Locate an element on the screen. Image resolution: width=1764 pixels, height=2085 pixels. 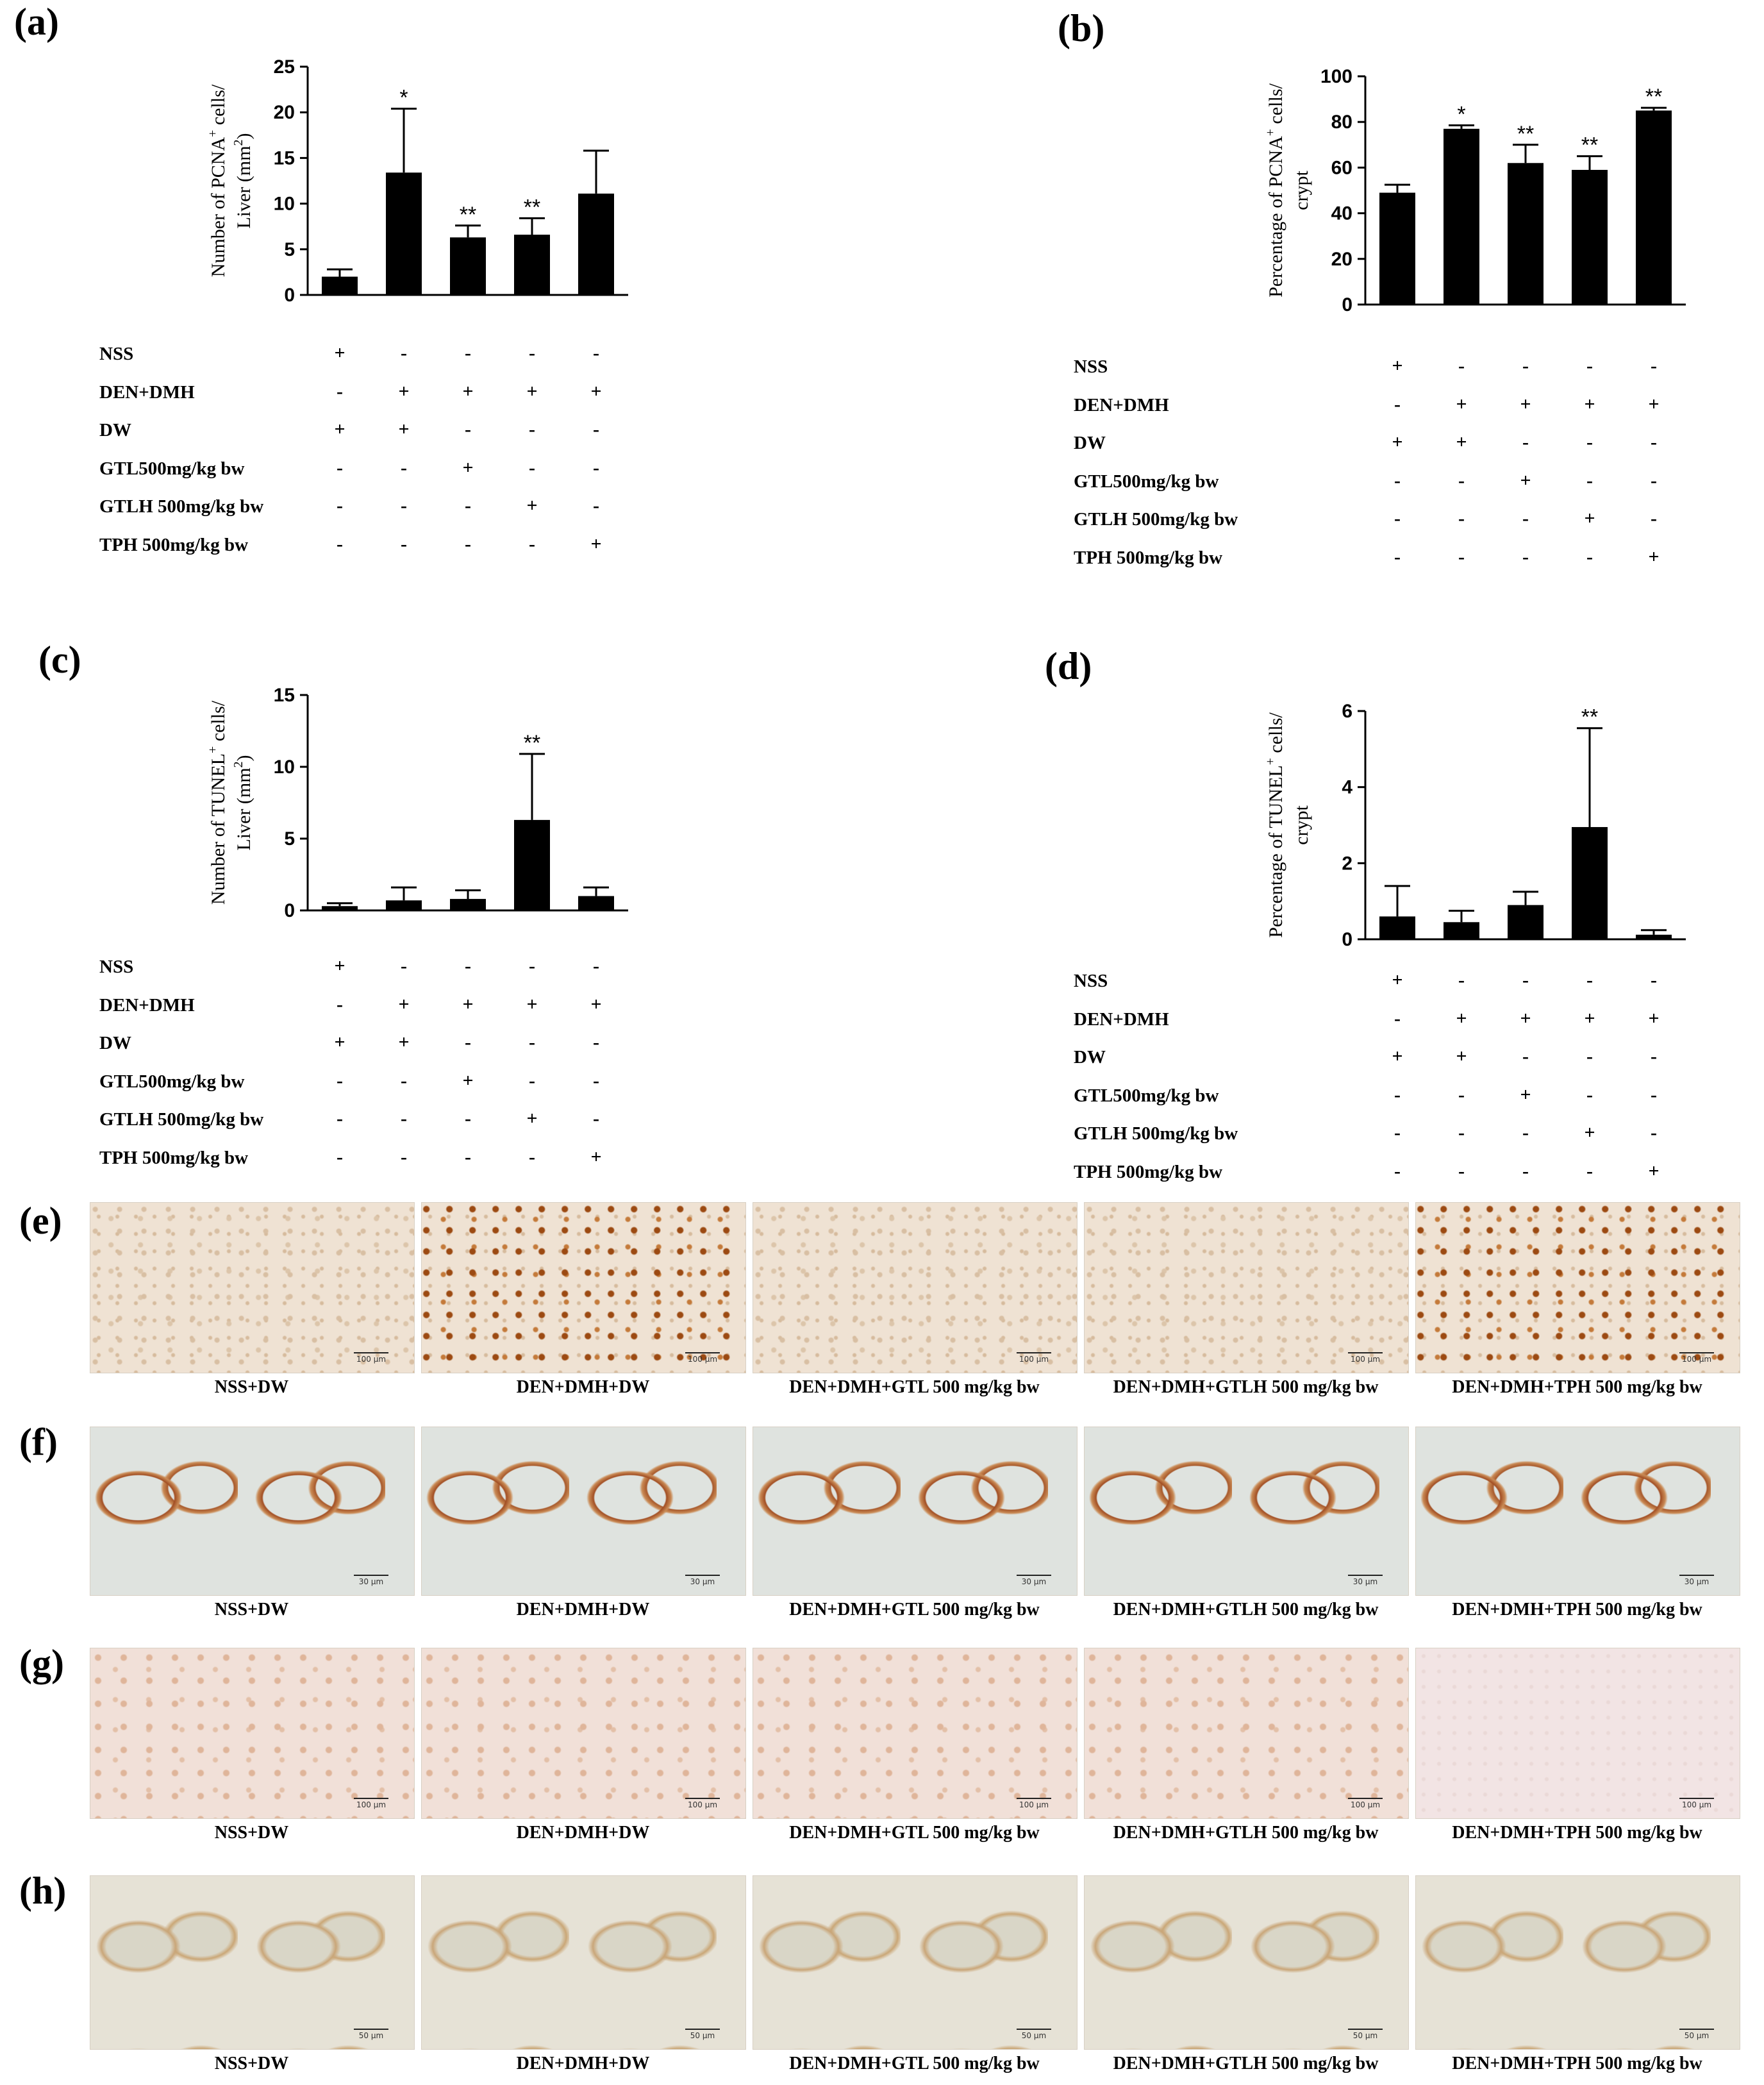
micrograph-label-g-4: DEN+DMH+TPH 500 mg/kg bw is located at coordinates (1577, 1833).